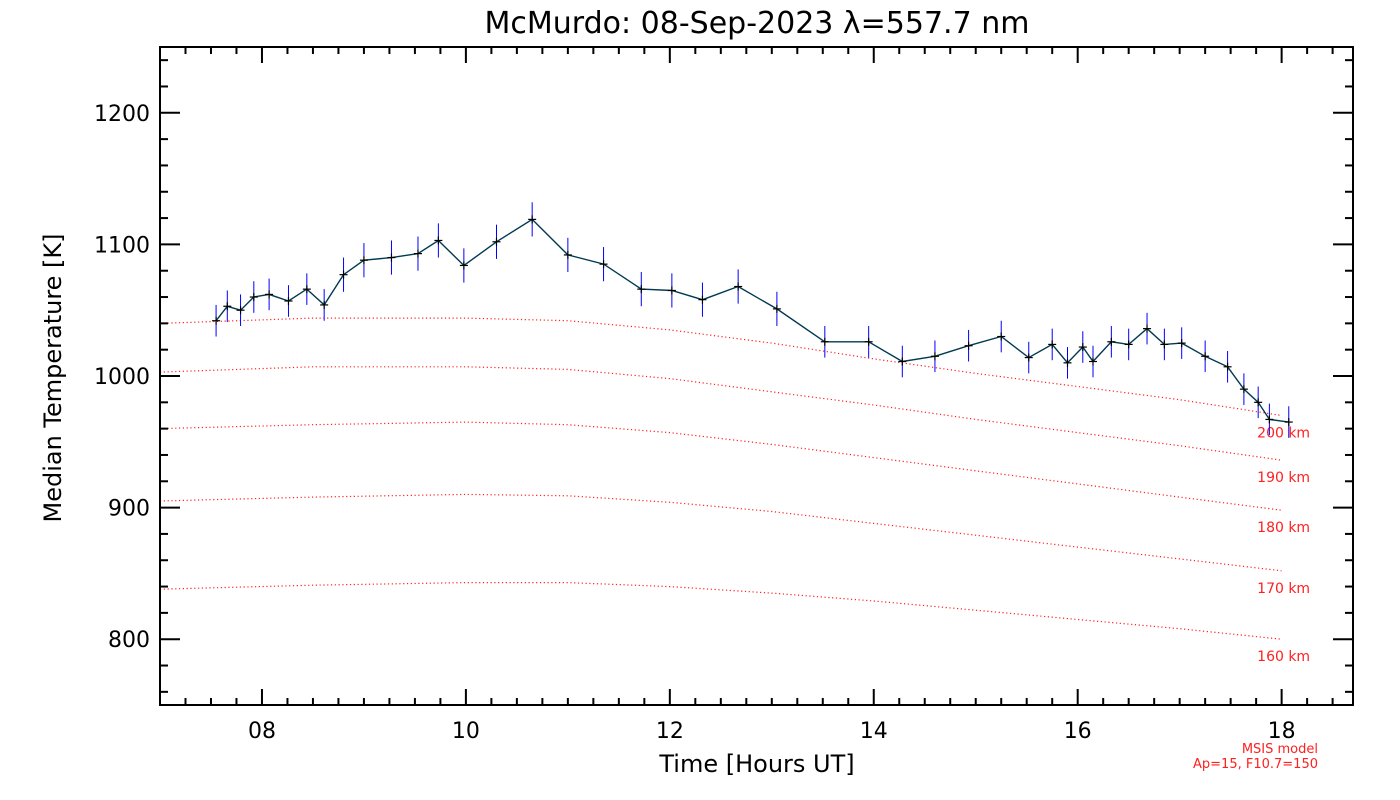 The image size is (1400, 800). What do you see at coordinates (53, 377) in the screenshot?
I see `y-axis-title: Median Temperature [K]` at bounding box center [53, 377].